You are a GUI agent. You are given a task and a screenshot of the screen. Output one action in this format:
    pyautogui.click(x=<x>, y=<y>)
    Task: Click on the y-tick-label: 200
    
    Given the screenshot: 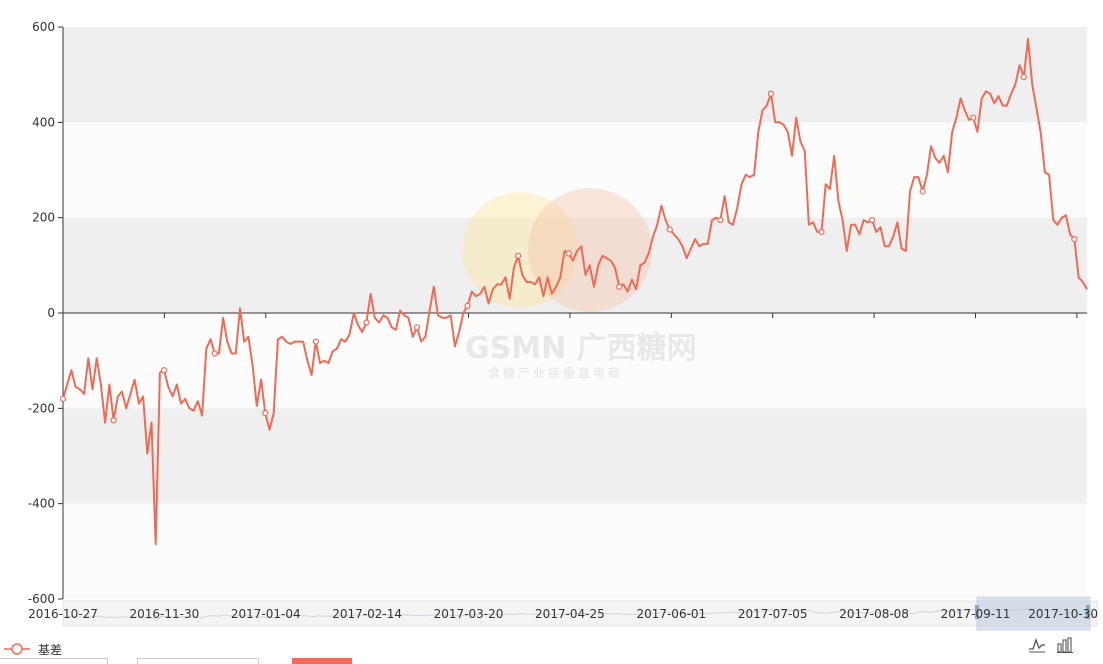 What is the action you would take?
    pyautogui.click(x=43, y=218)
    